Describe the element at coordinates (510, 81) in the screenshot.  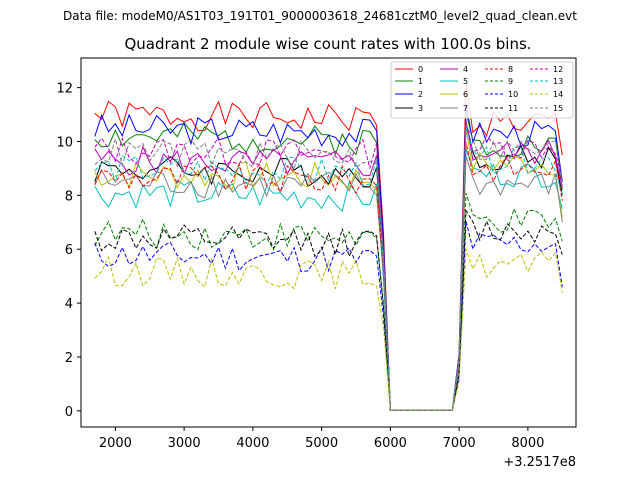
I see `legend-label-9: 9` at that location.